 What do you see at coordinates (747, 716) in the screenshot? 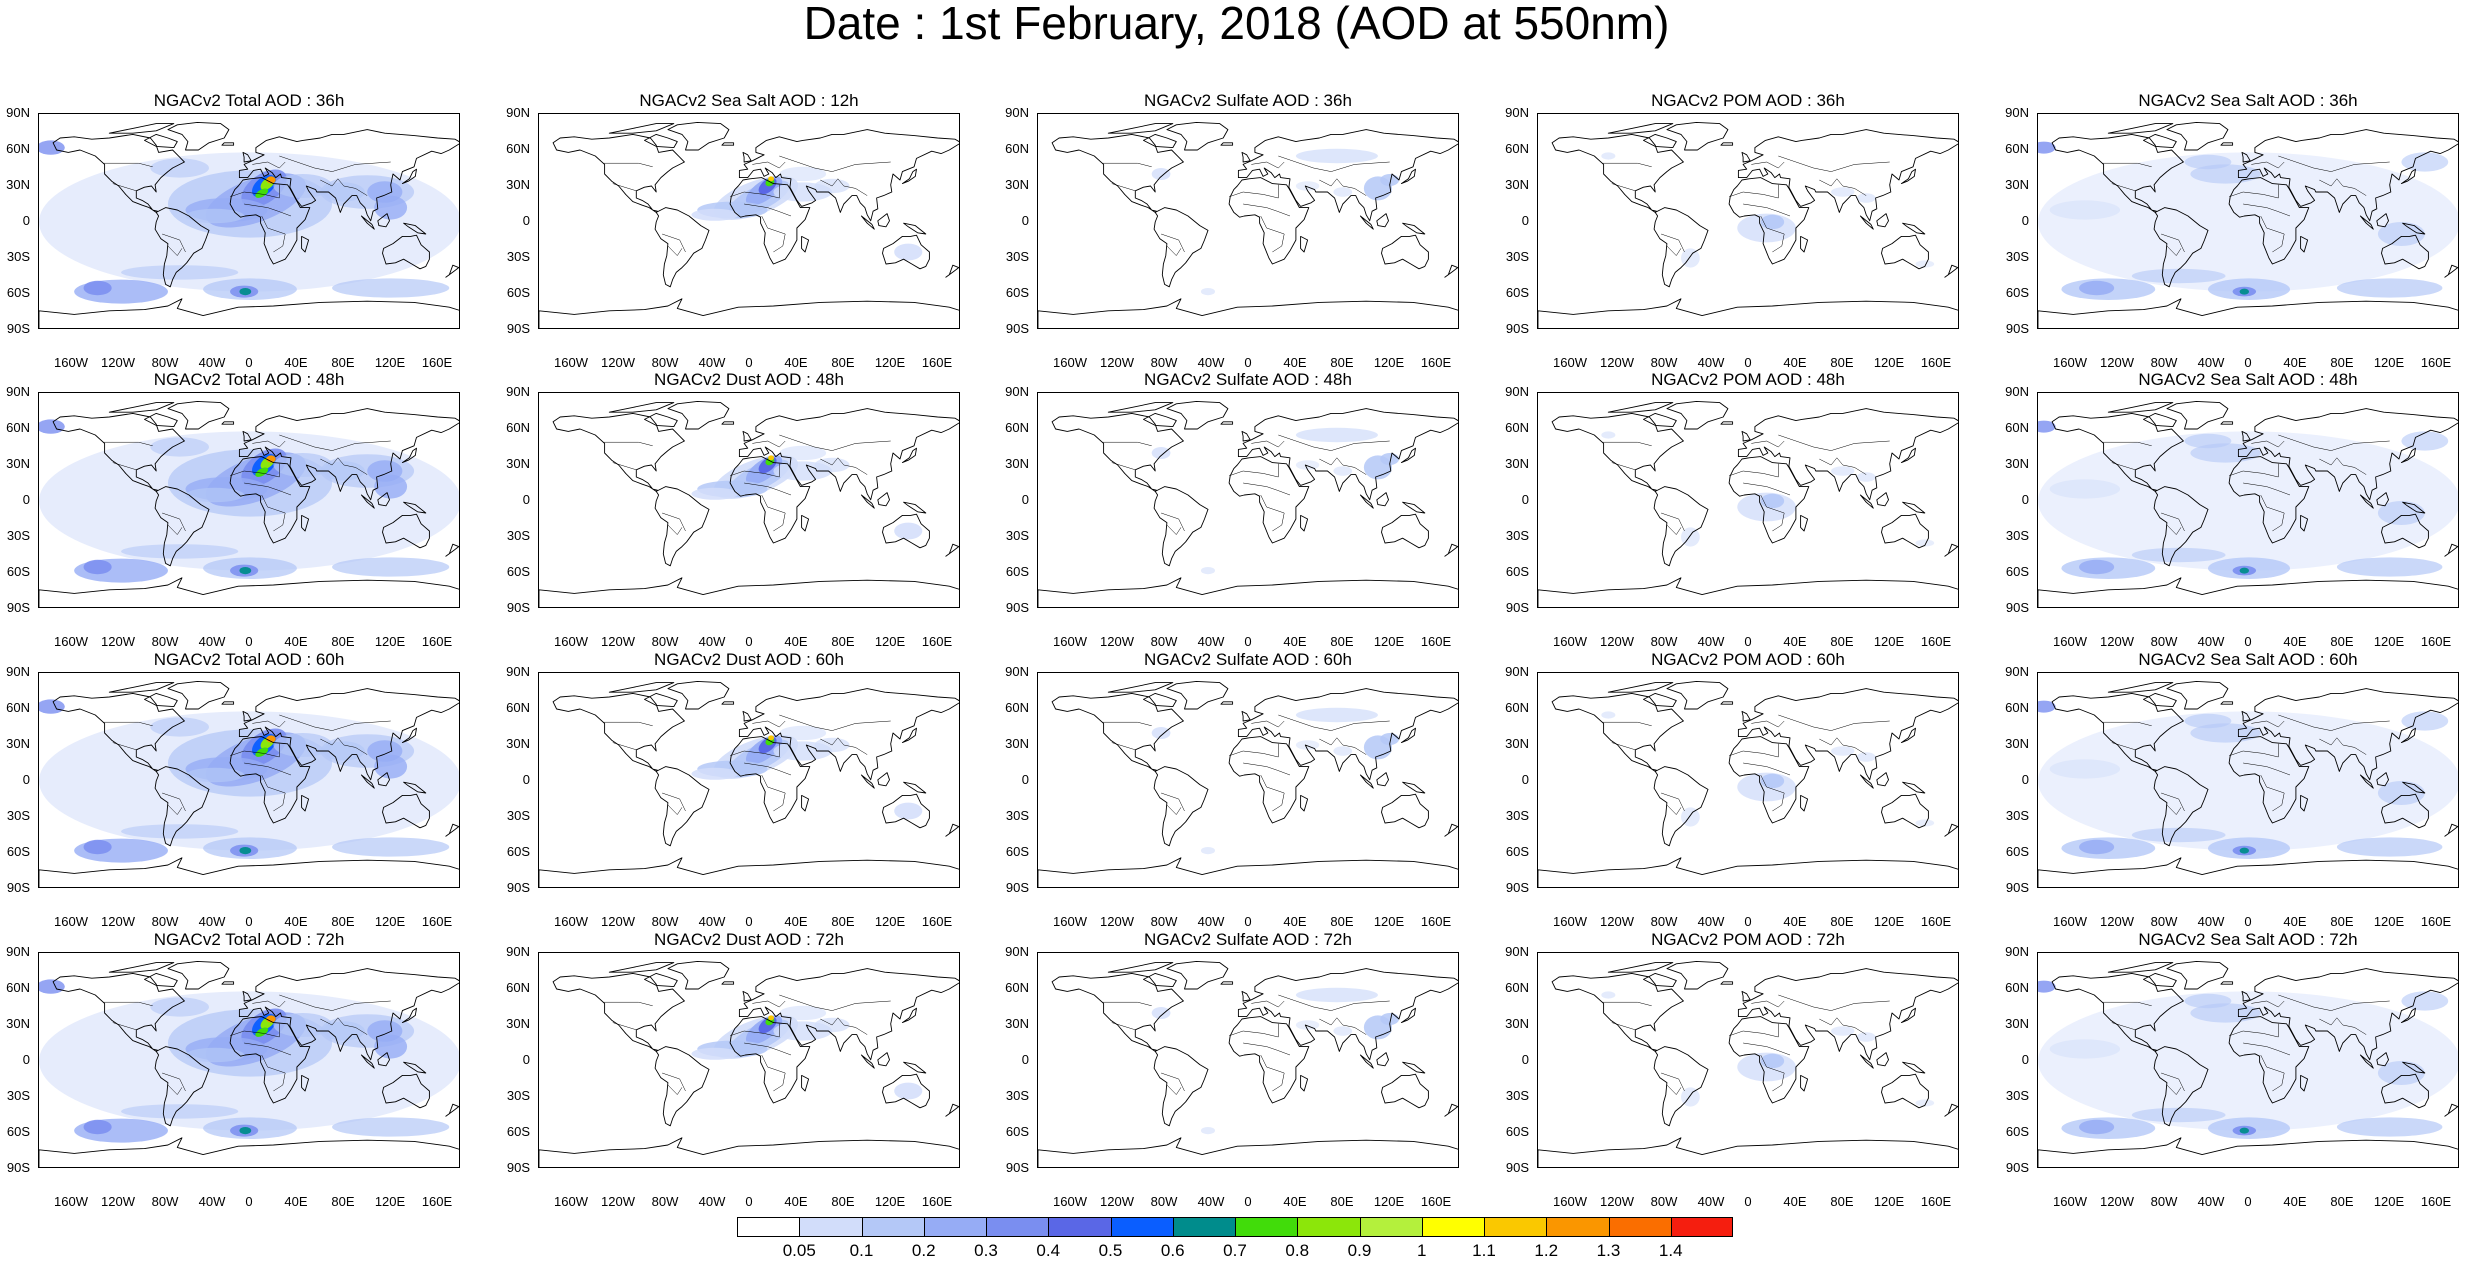
I see `coastline-british-isles` at bounding box center [747, 716].